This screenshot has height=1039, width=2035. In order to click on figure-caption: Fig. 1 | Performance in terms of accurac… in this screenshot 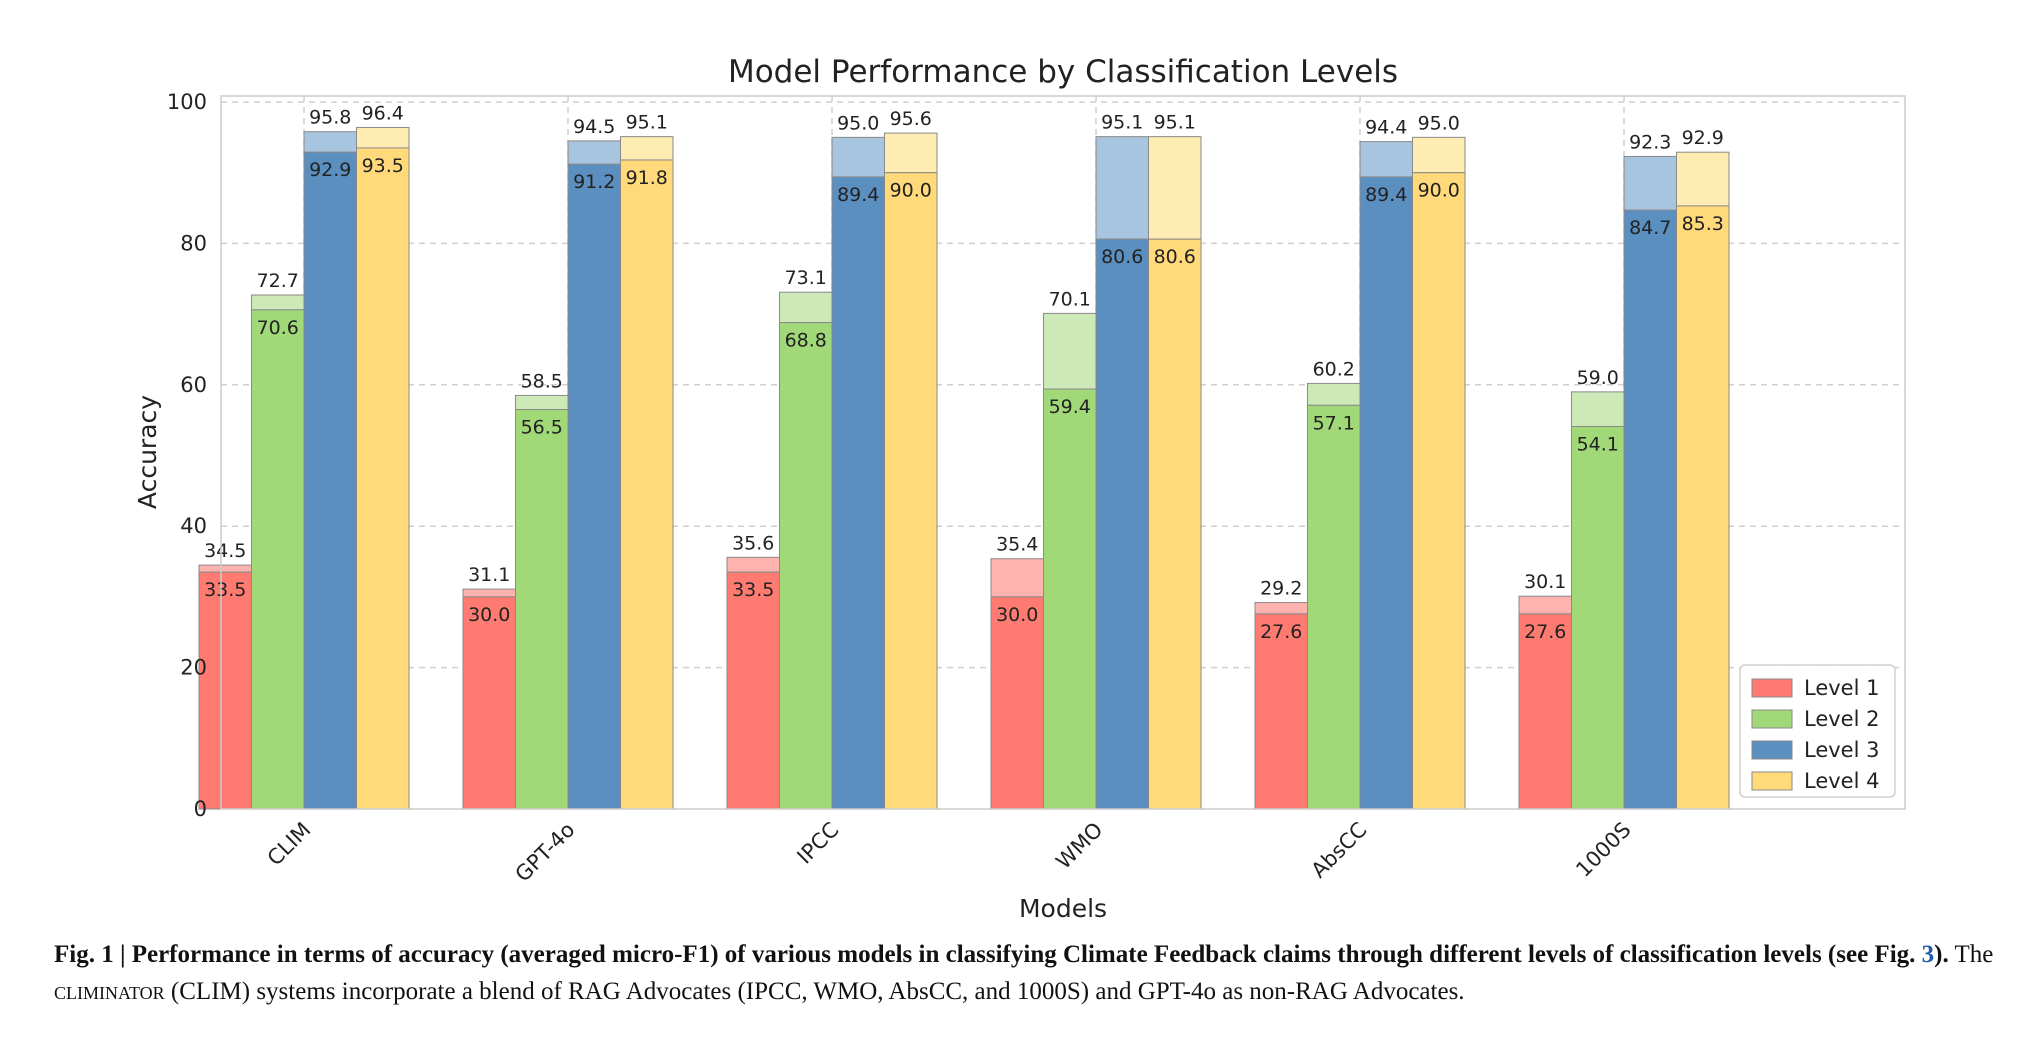, I will do `click(1024, 973)`.